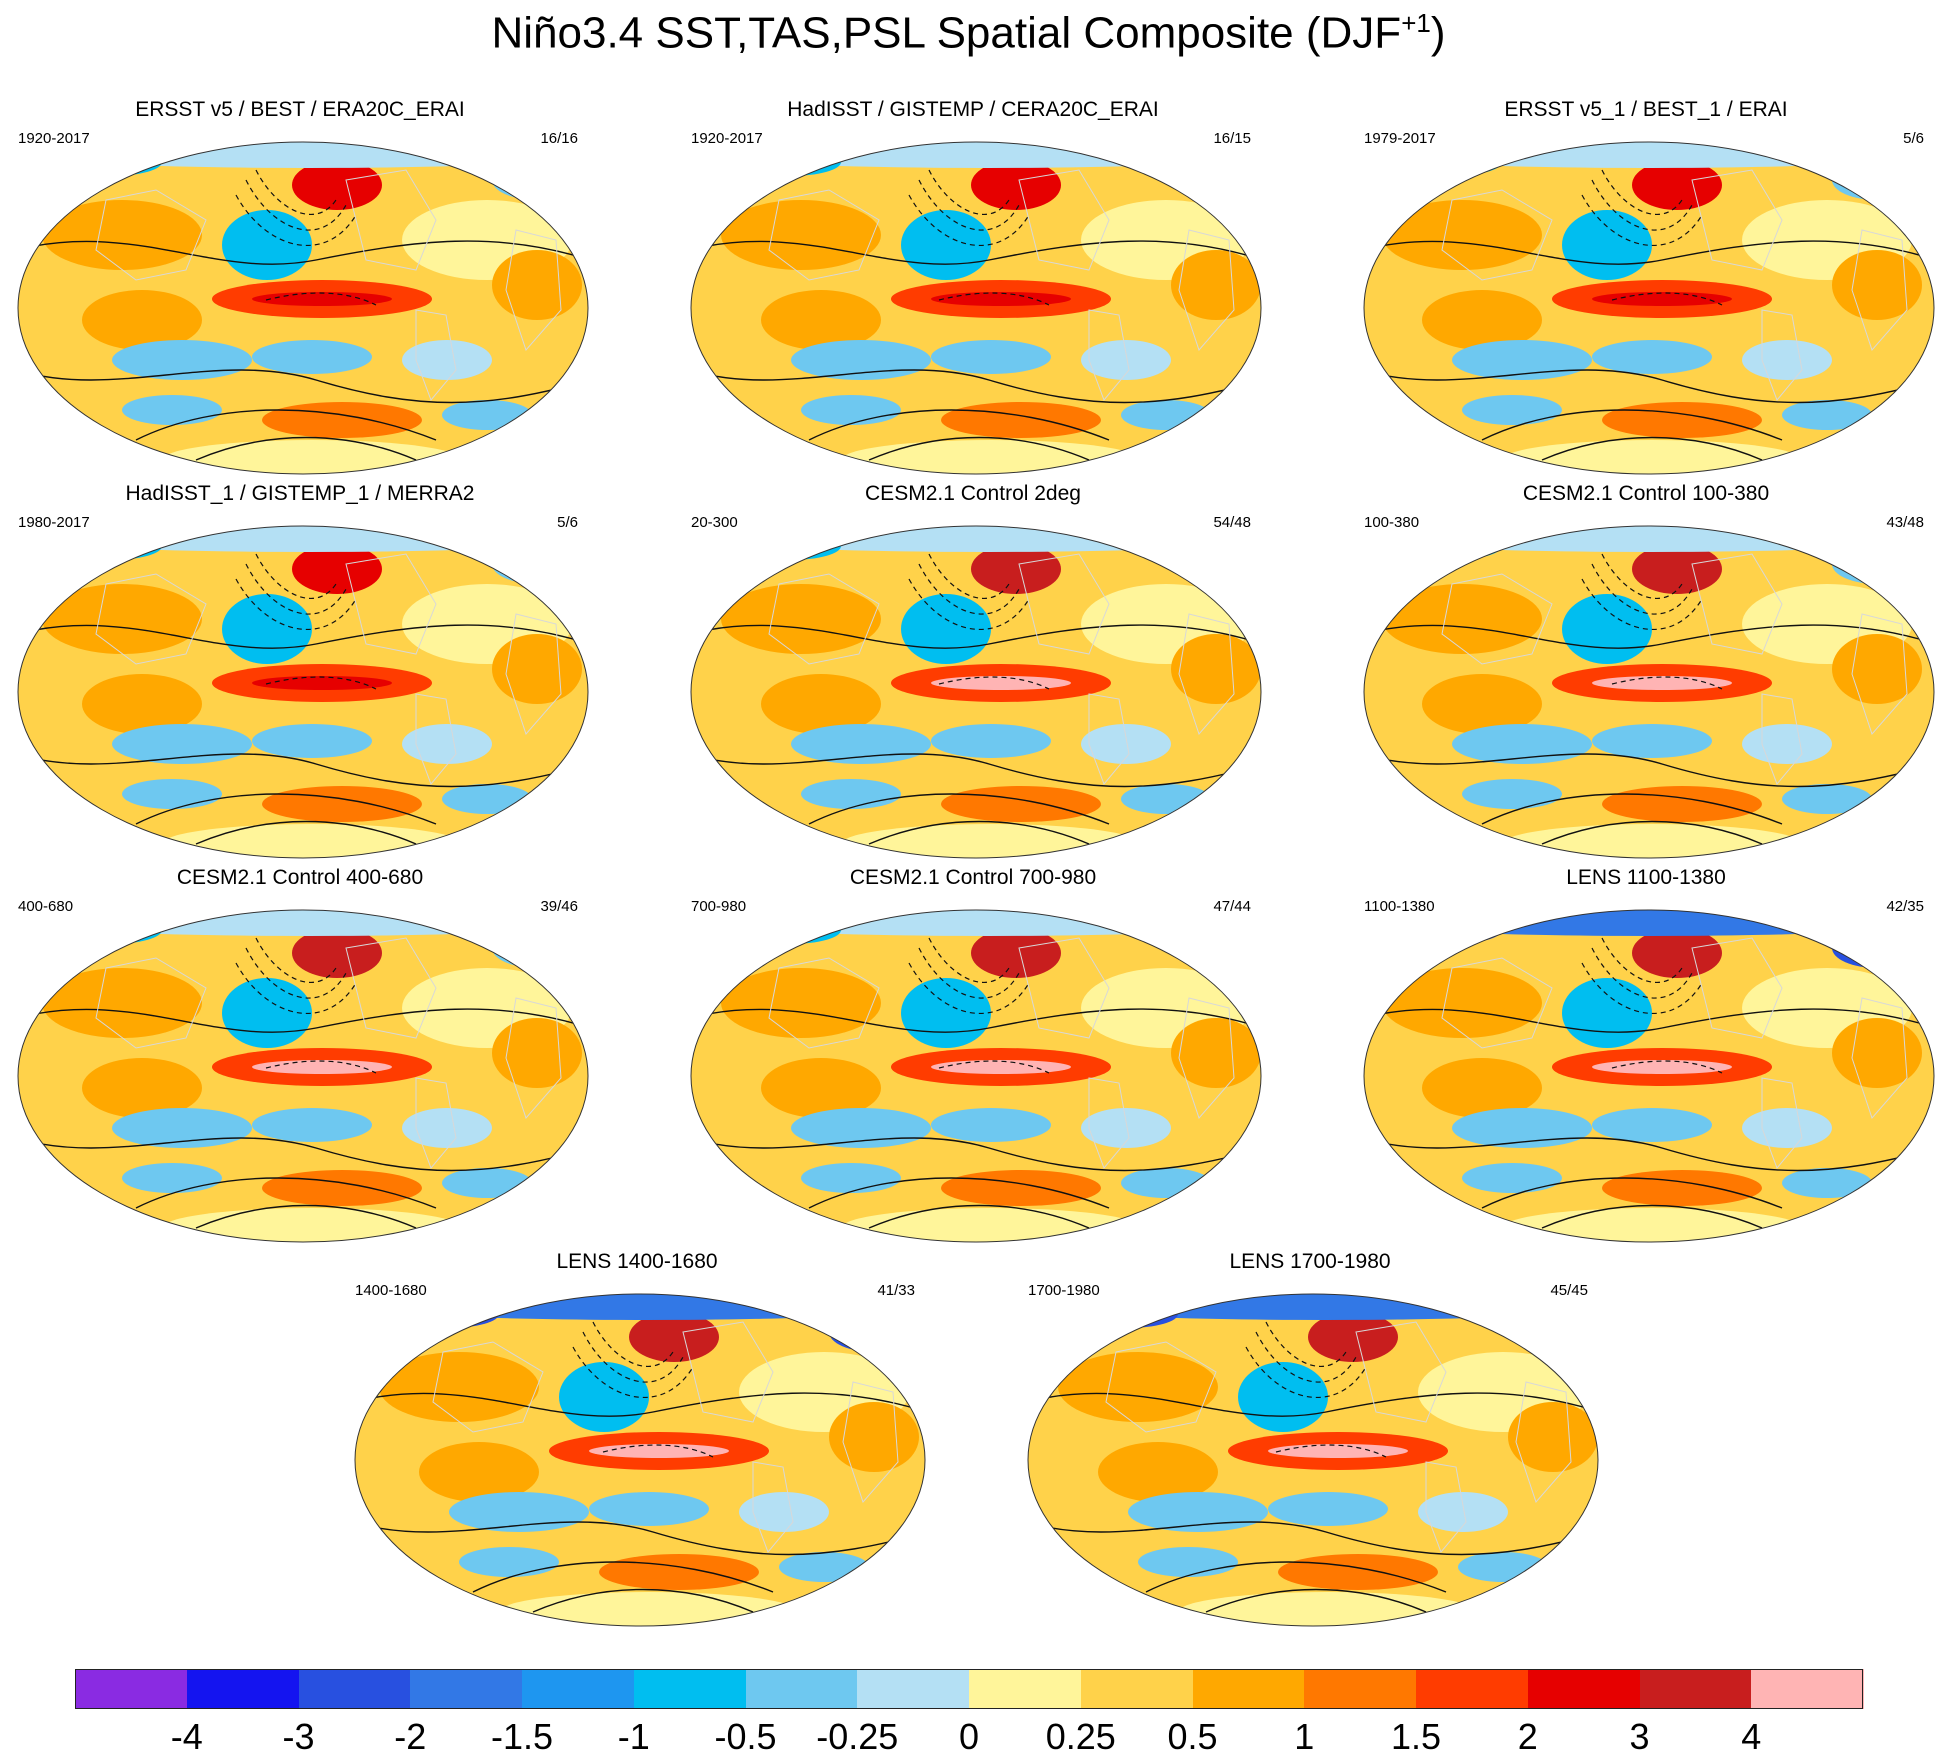  I want to click on colorbar-tick-label: 3, so click(1639, 1736).